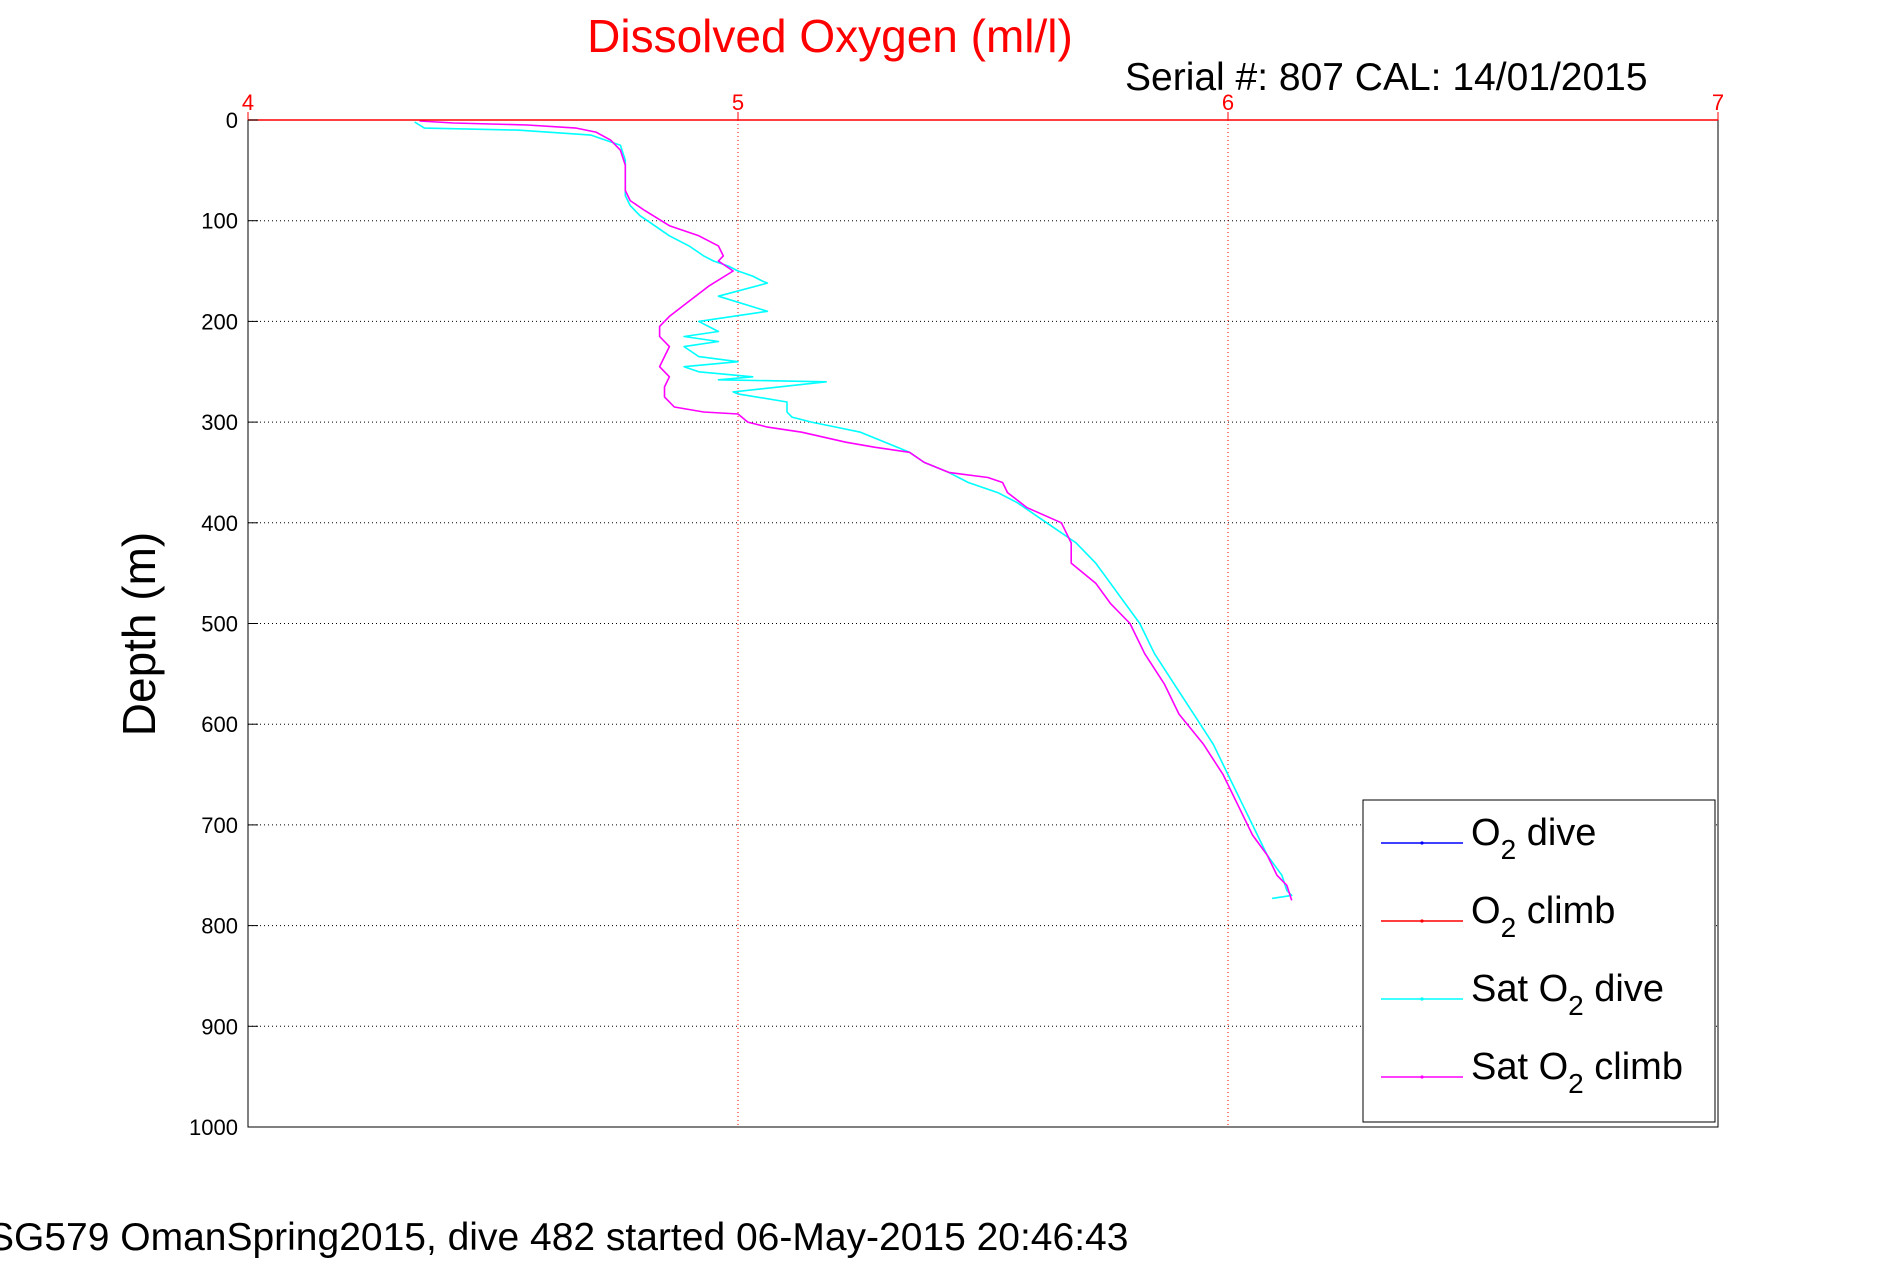 This screenshot has height=1267, width=1891. I want to click on y-tick-label: 800, so click(219, 926).